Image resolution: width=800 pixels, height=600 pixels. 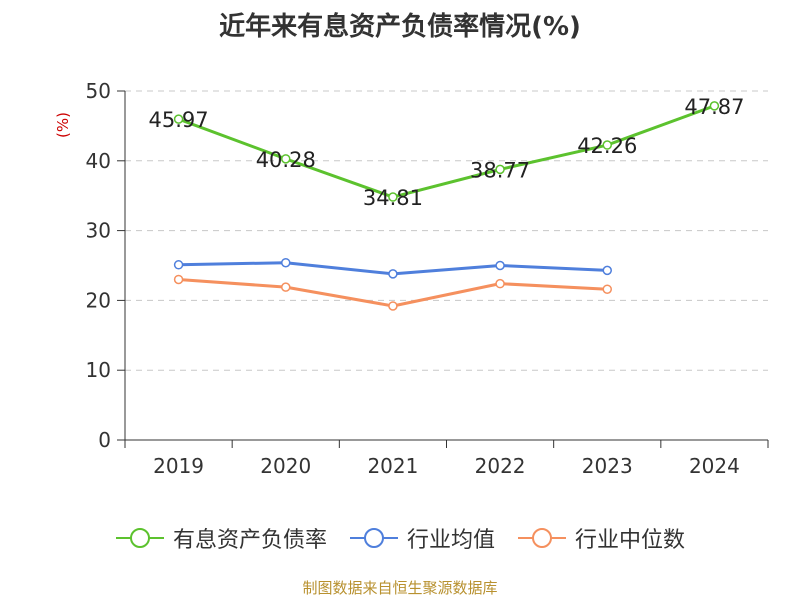 I want to click on legend-item: 有息资产负债率, so click(x=221, y=538).